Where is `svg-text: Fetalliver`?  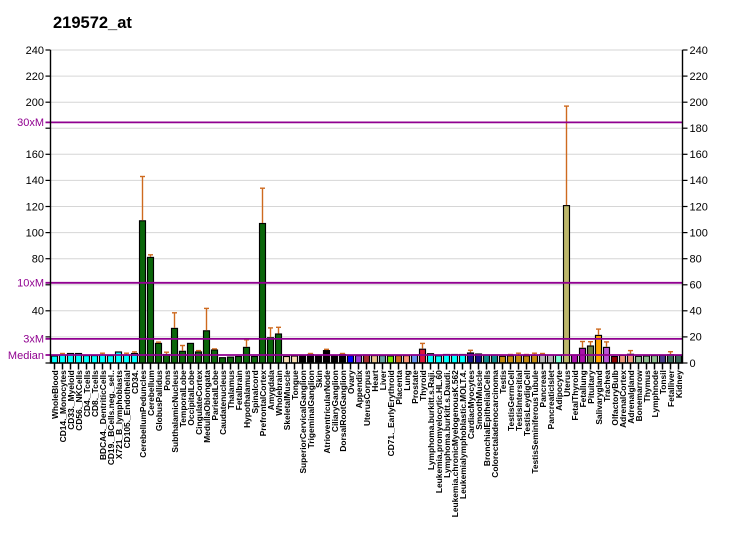
svg-text: Fetalliver is located at coordinates (671, 388).